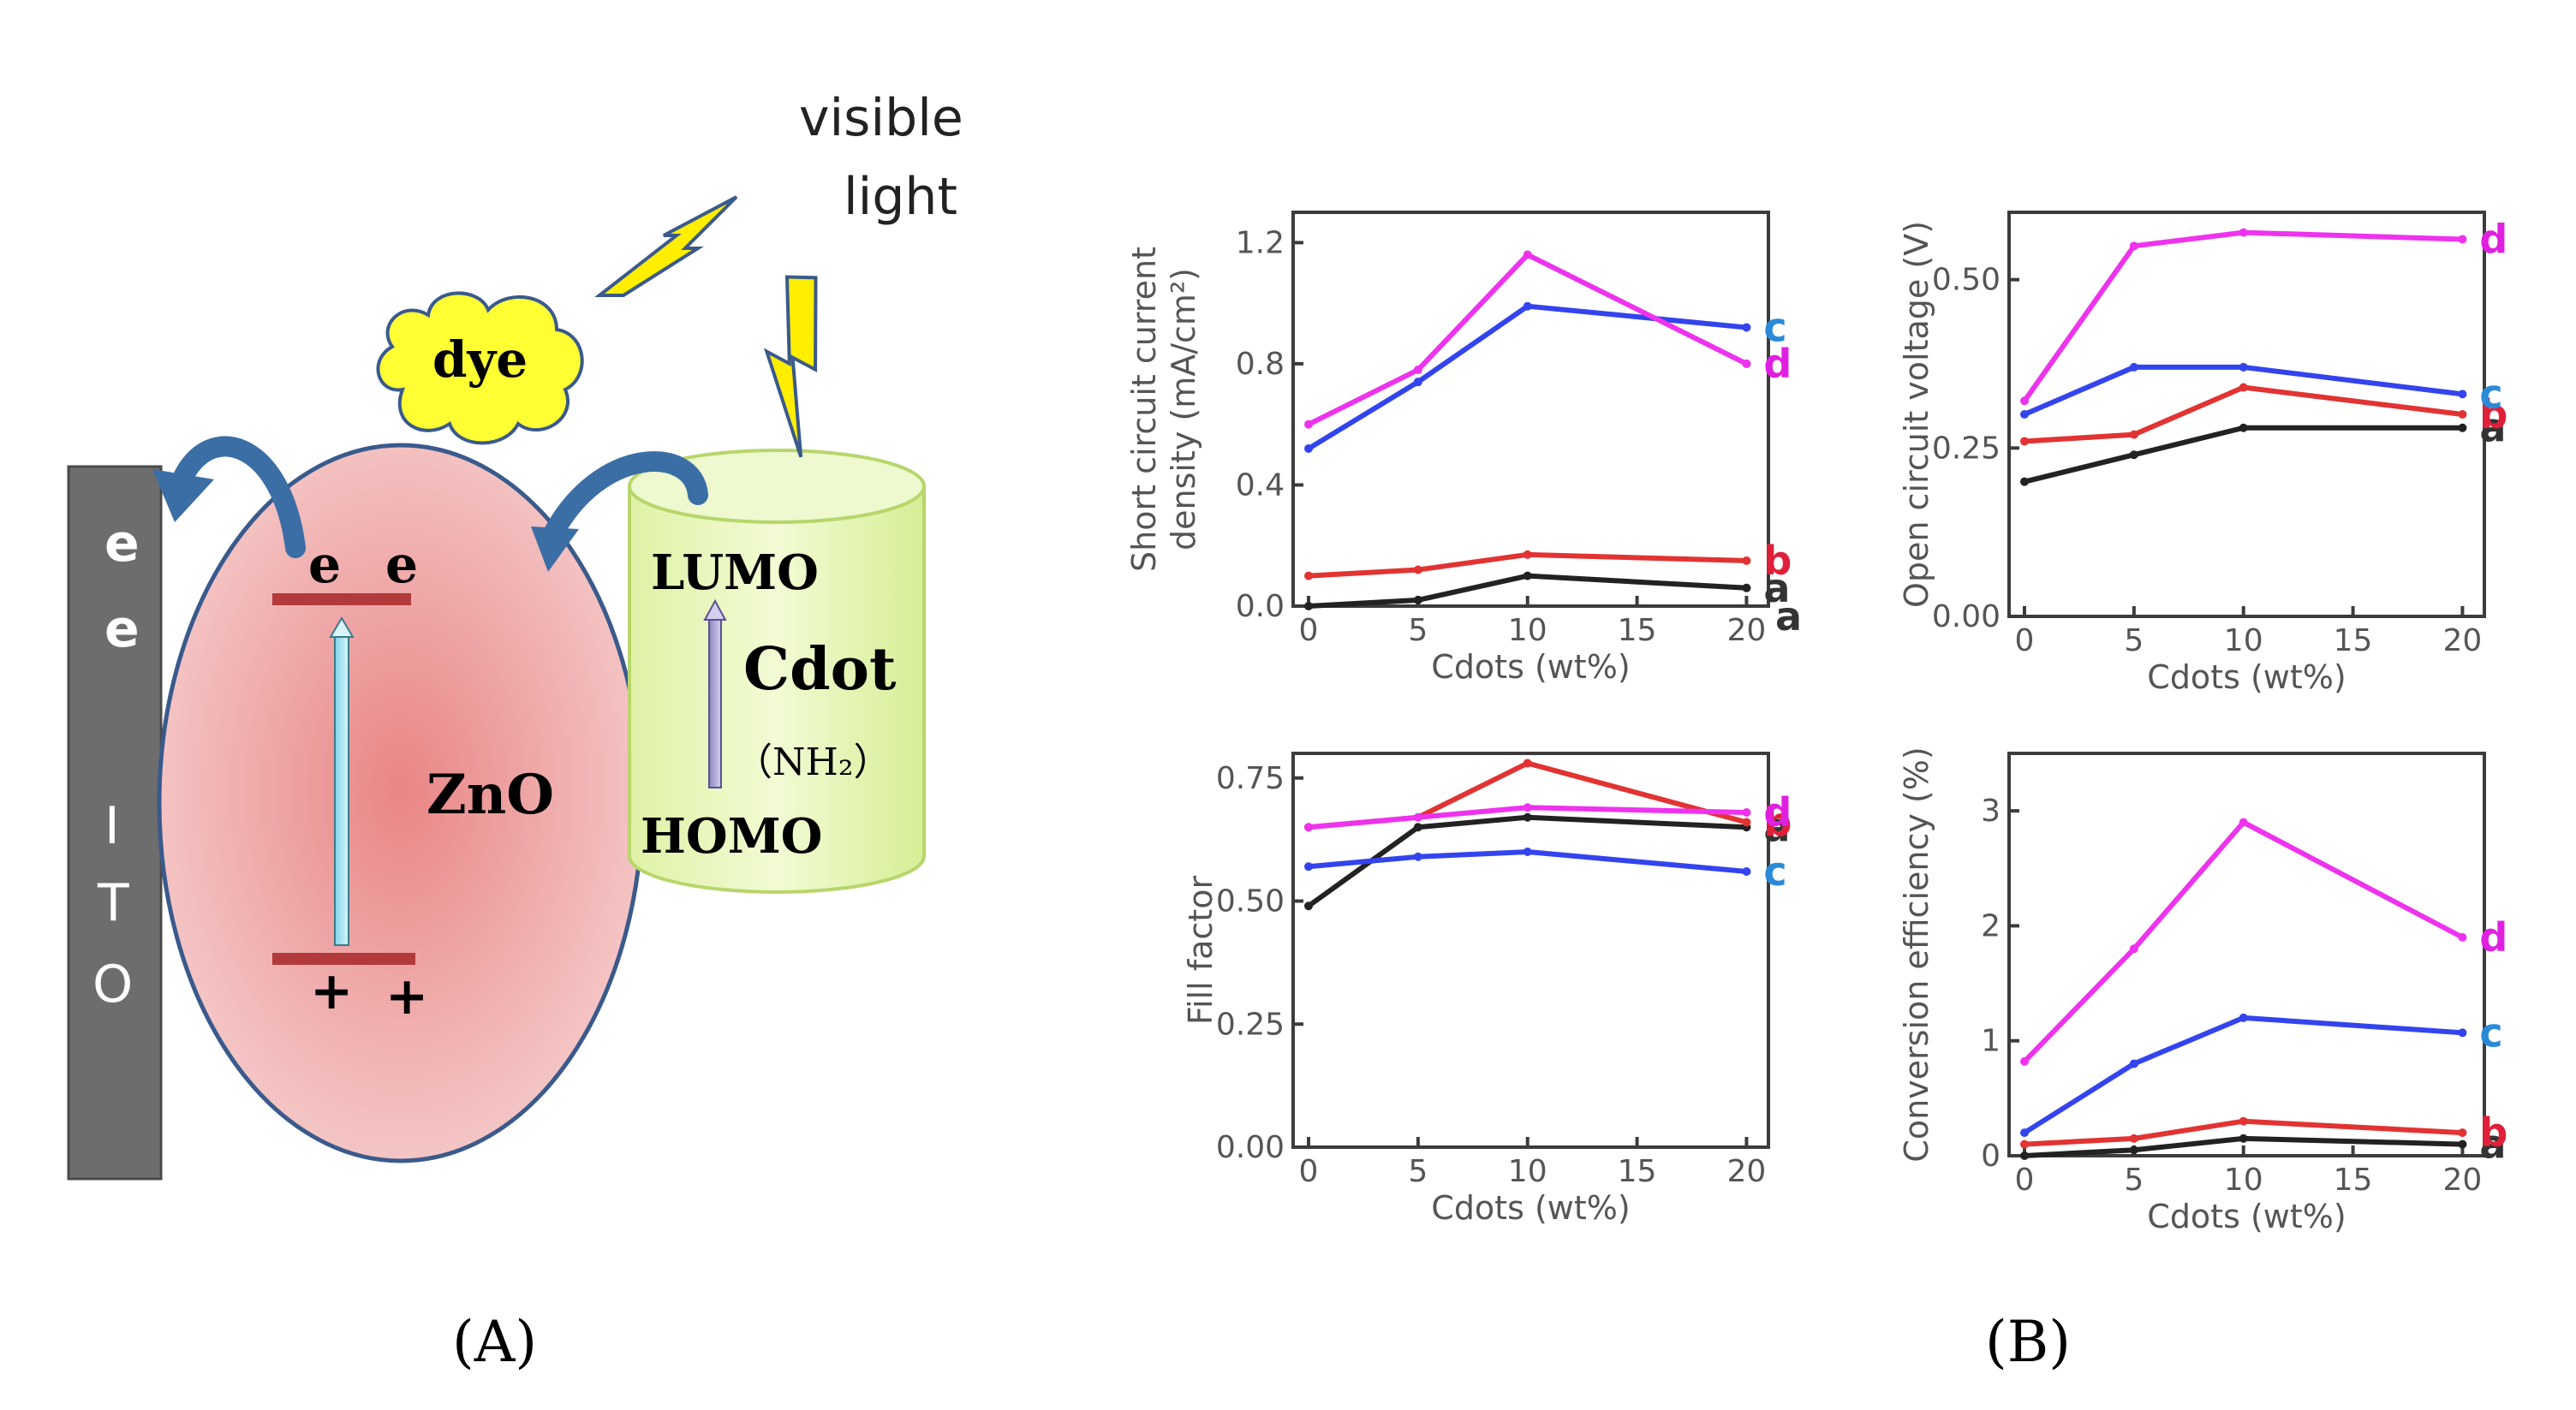  What do you see at coordinates (1991, 1041) in the screenshot?
I see `y-tick-label: 1` at bounding box center [1991, 1041].